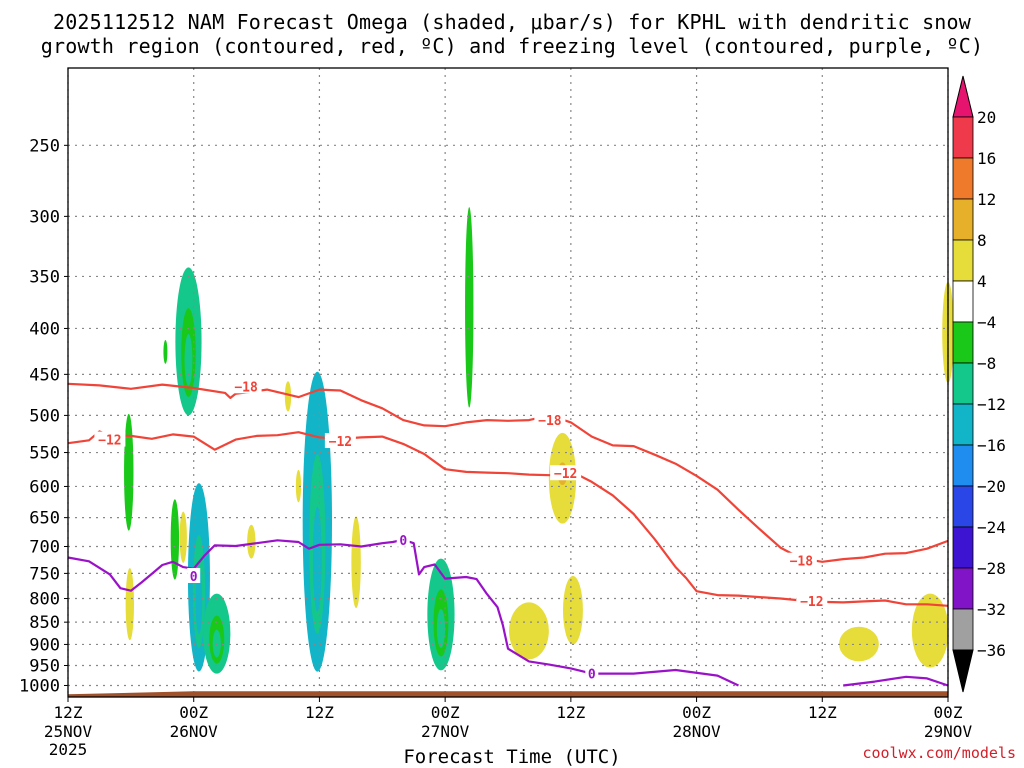 This screenshot has width=1024, height=768. Describe the element at coordinates (44, 375) in the screenshot. I see `y-tick-label-450: 450` at that location.